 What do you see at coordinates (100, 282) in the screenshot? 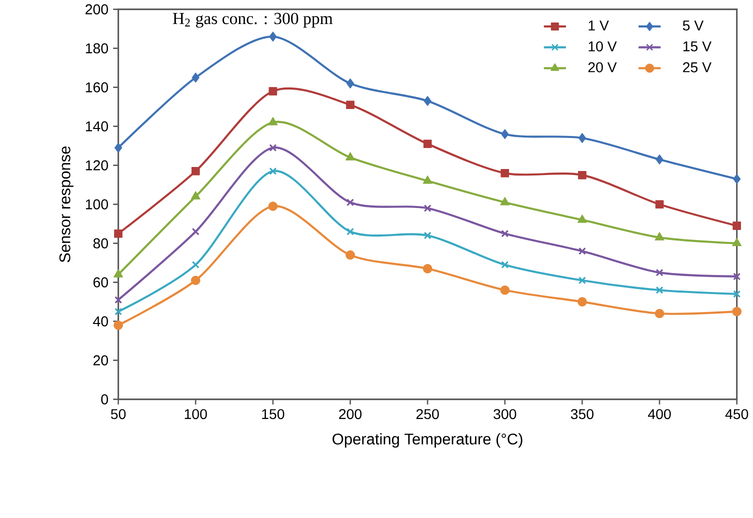
I see `y-tick-label: 60` at bounding box center [100, 282].